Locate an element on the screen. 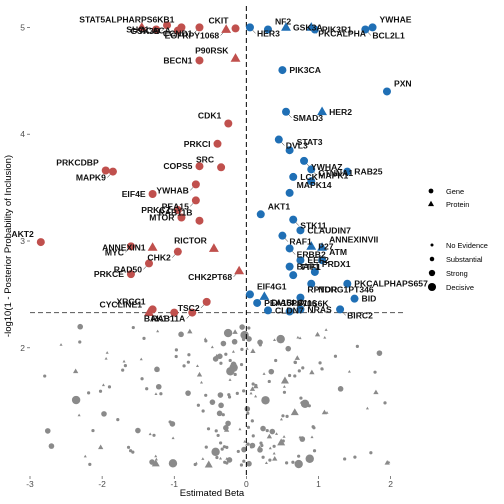 This screenshot has width=504, height=504. y-tick-label: 5 is located at coordinates (22, 27).